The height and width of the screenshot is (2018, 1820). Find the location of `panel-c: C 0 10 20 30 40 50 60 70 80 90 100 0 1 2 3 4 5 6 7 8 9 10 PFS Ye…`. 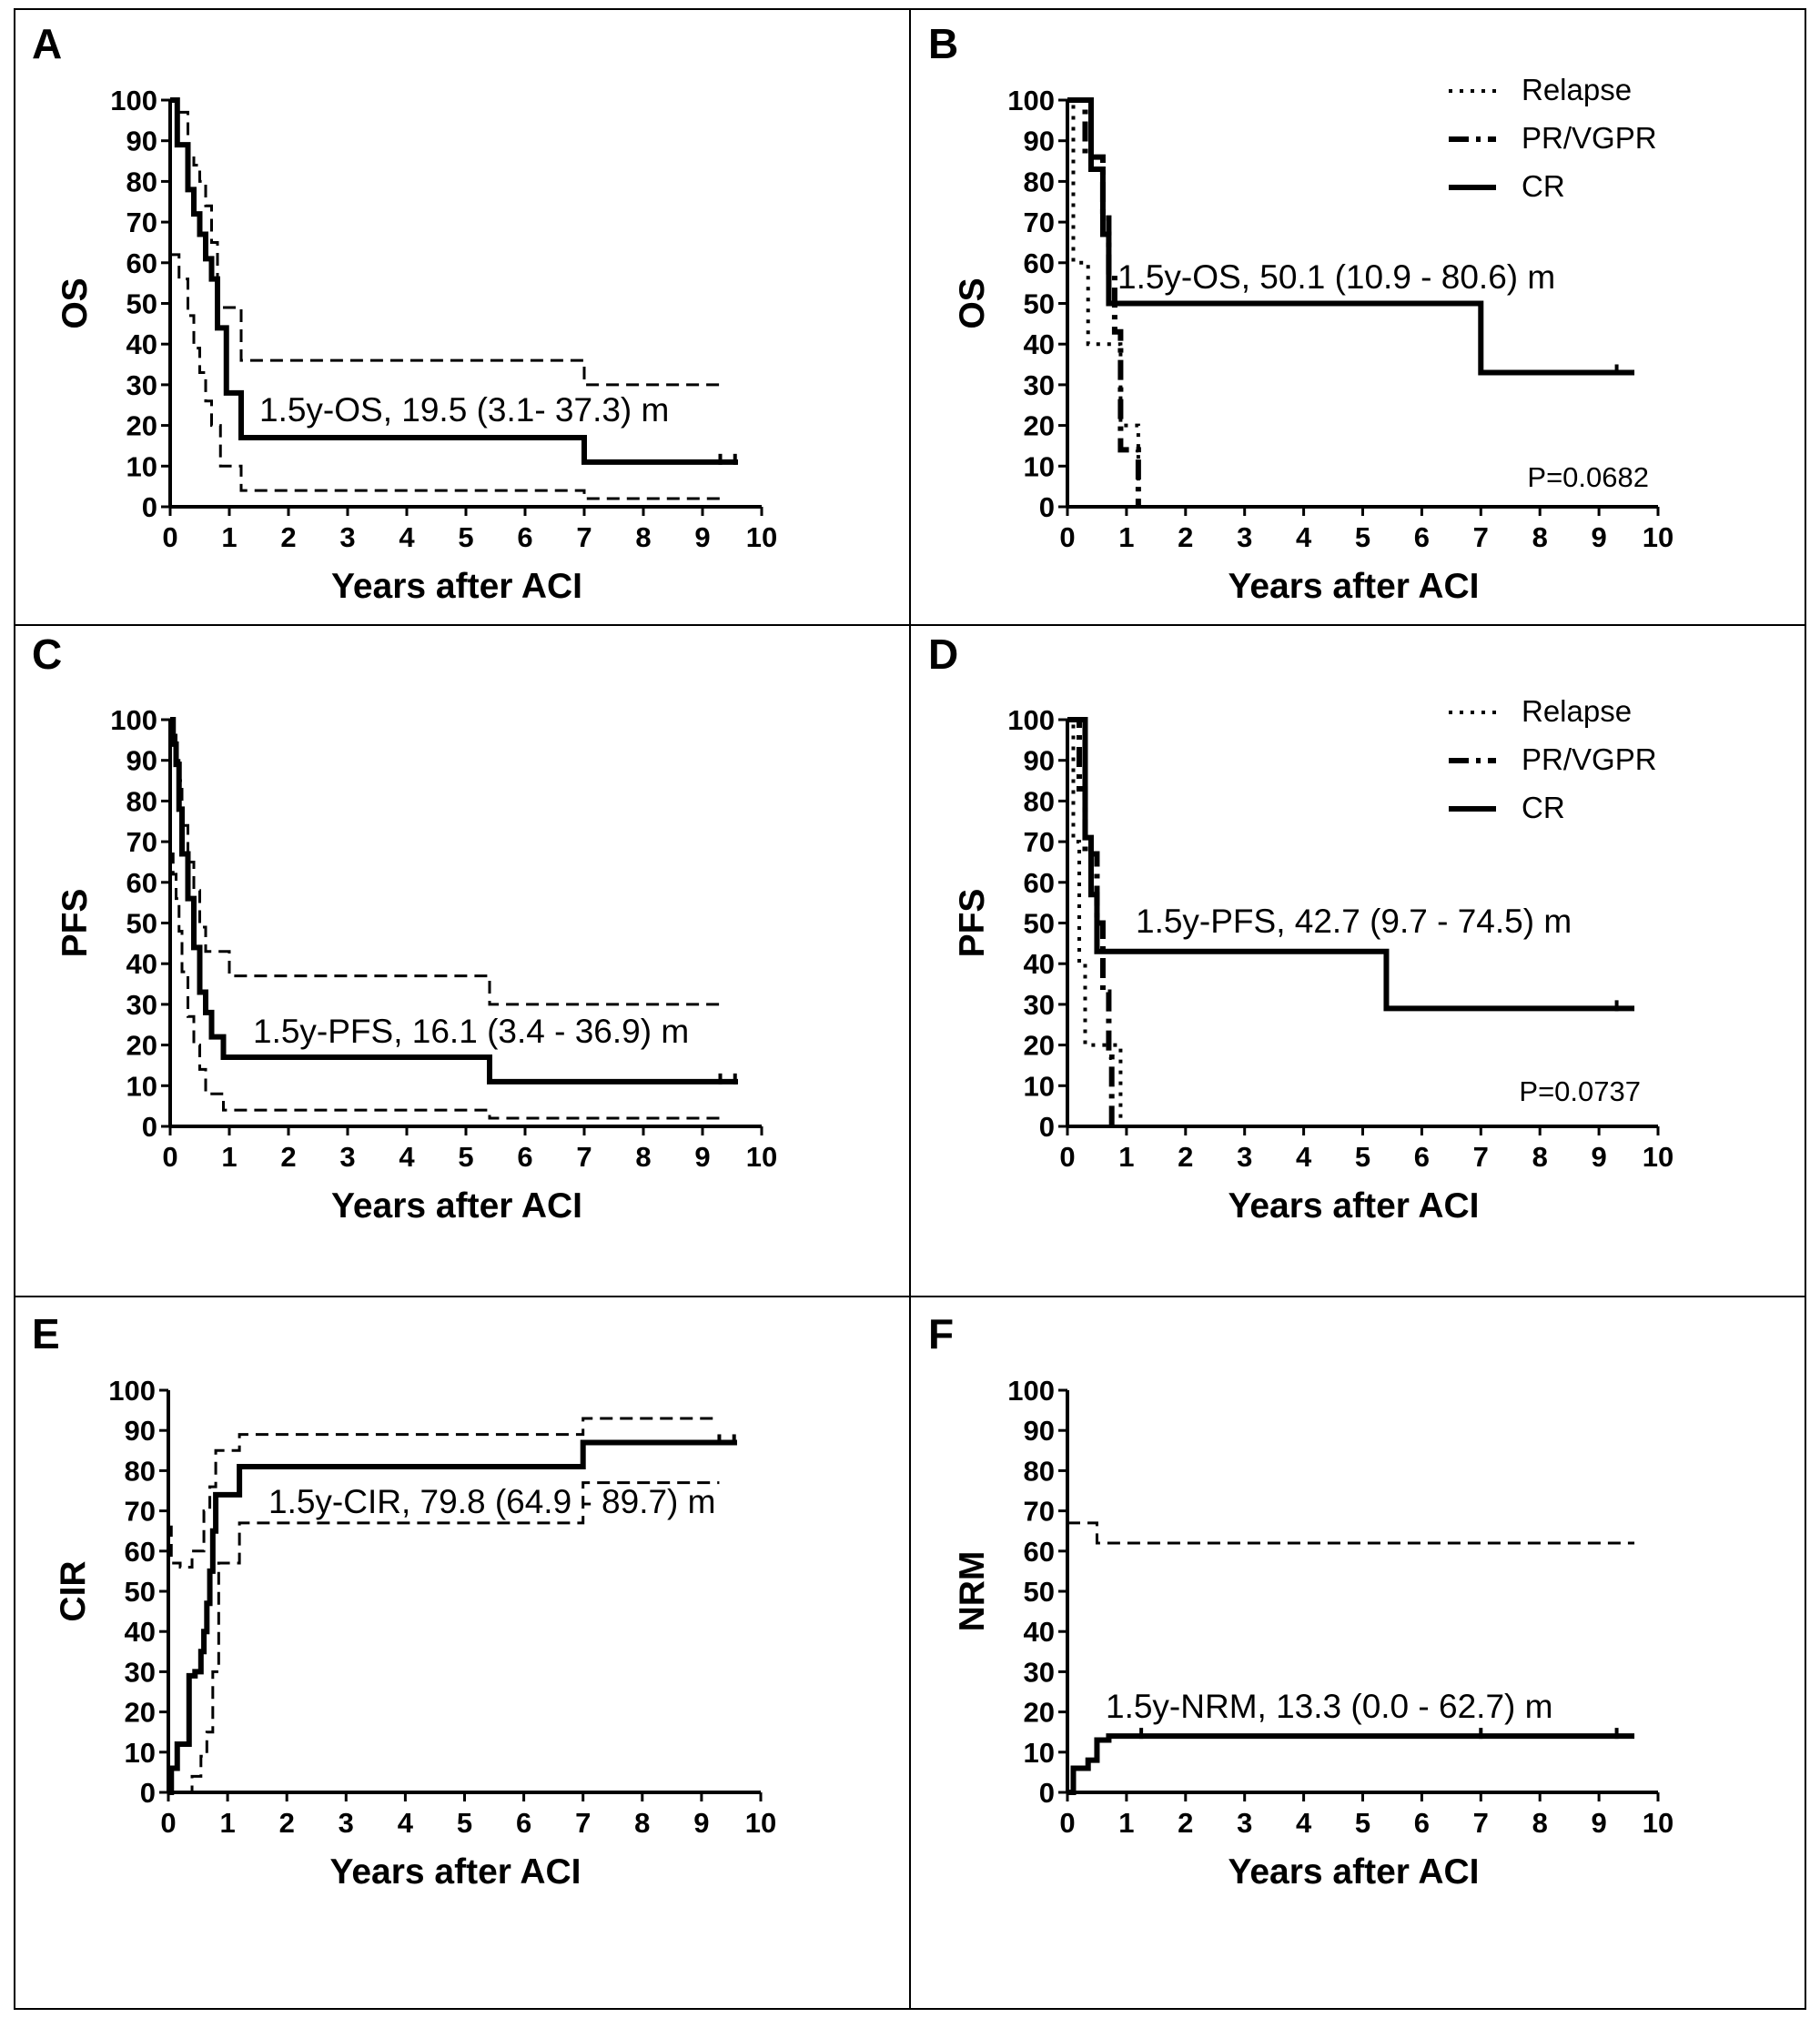

panel-c: C 0 10 20 30 40 50 60 70 80 90 100 0 1 2 3 4 5 6 7 8 9 10 PFS Ye… is located at coordinates (405, 928).